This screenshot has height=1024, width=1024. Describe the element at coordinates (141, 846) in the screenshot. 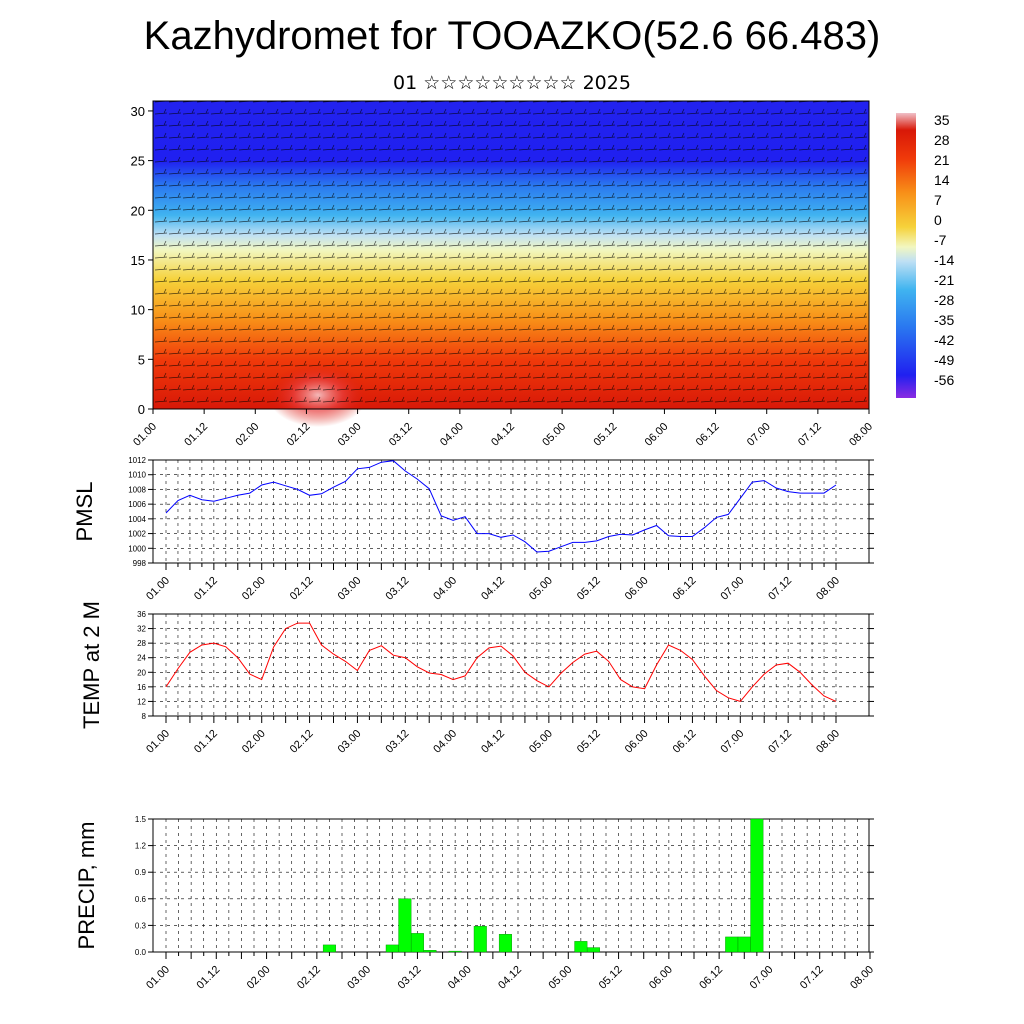

I see `y-tick-label: 1.2` at that location.